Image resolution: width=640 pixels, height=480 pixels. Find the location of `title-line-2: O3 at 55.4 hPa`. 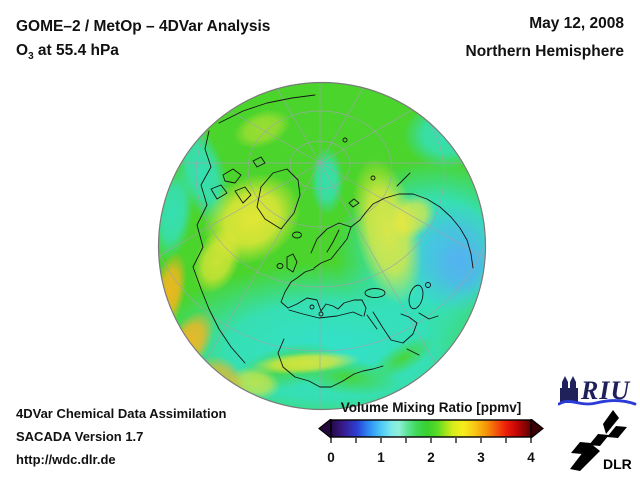

title-line-2: O3 at 55.4 hPa is located at coordinates (143, 54).